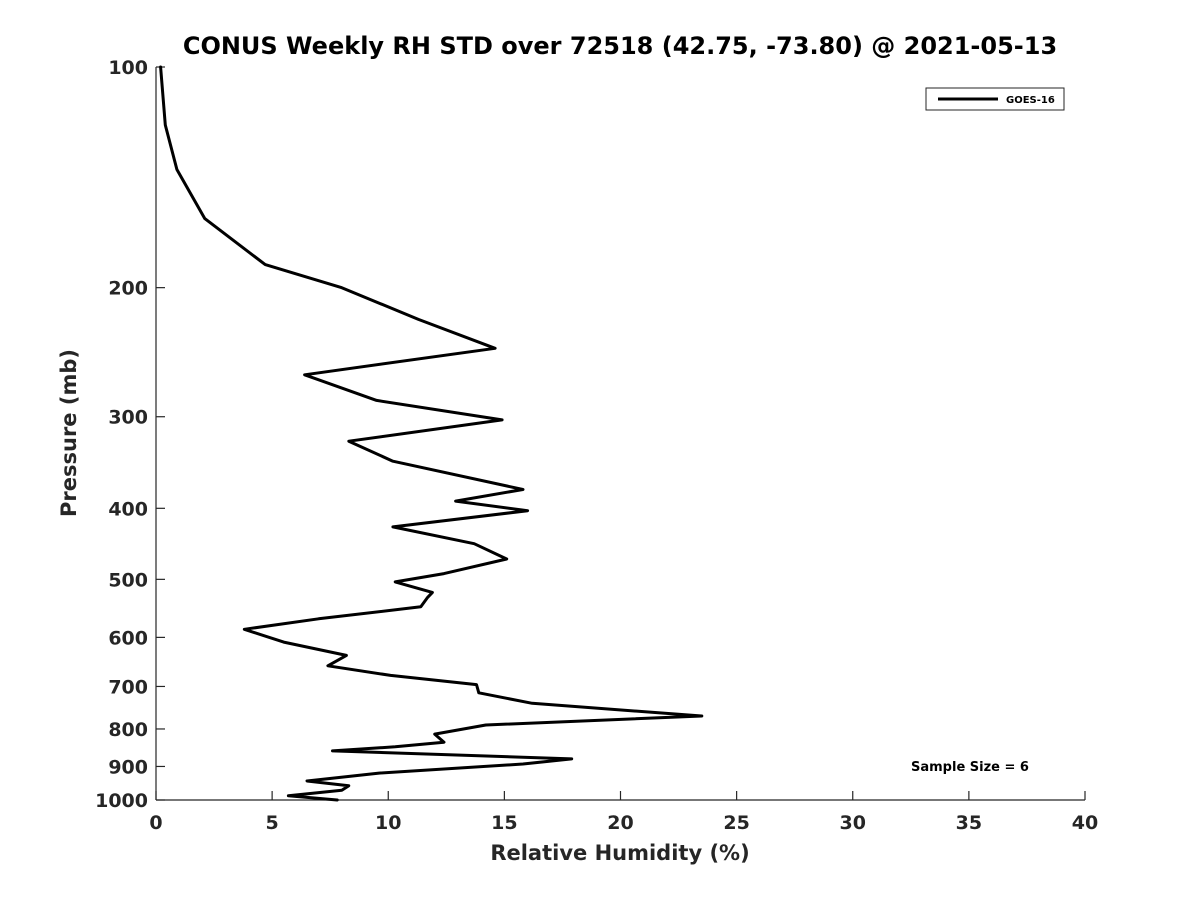  What do you see at coordinates (853, 823) in the screenshot?
I see `x-tick-label: 30` at bounding box center [853, 823].